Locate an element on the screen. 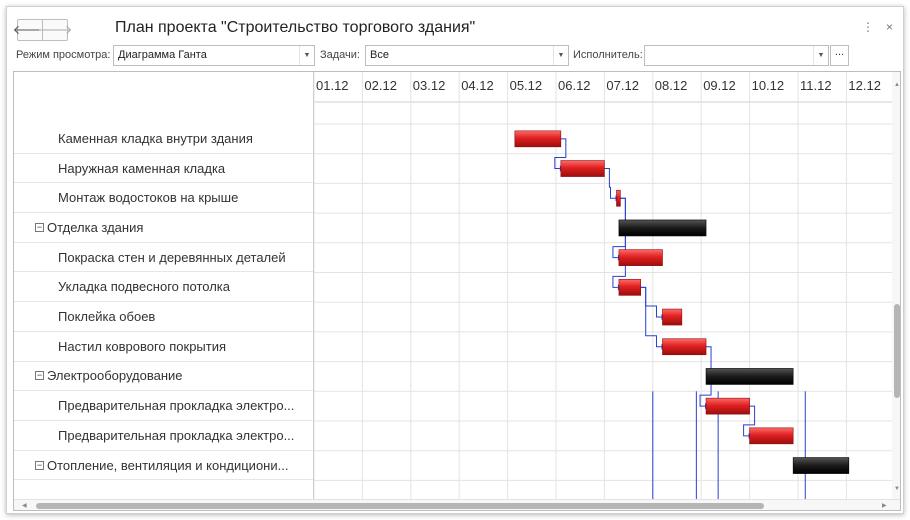 The height and width of the screenshot is (520, 910). date-header-cell: 09.12 is located at coordinates (719, 85).